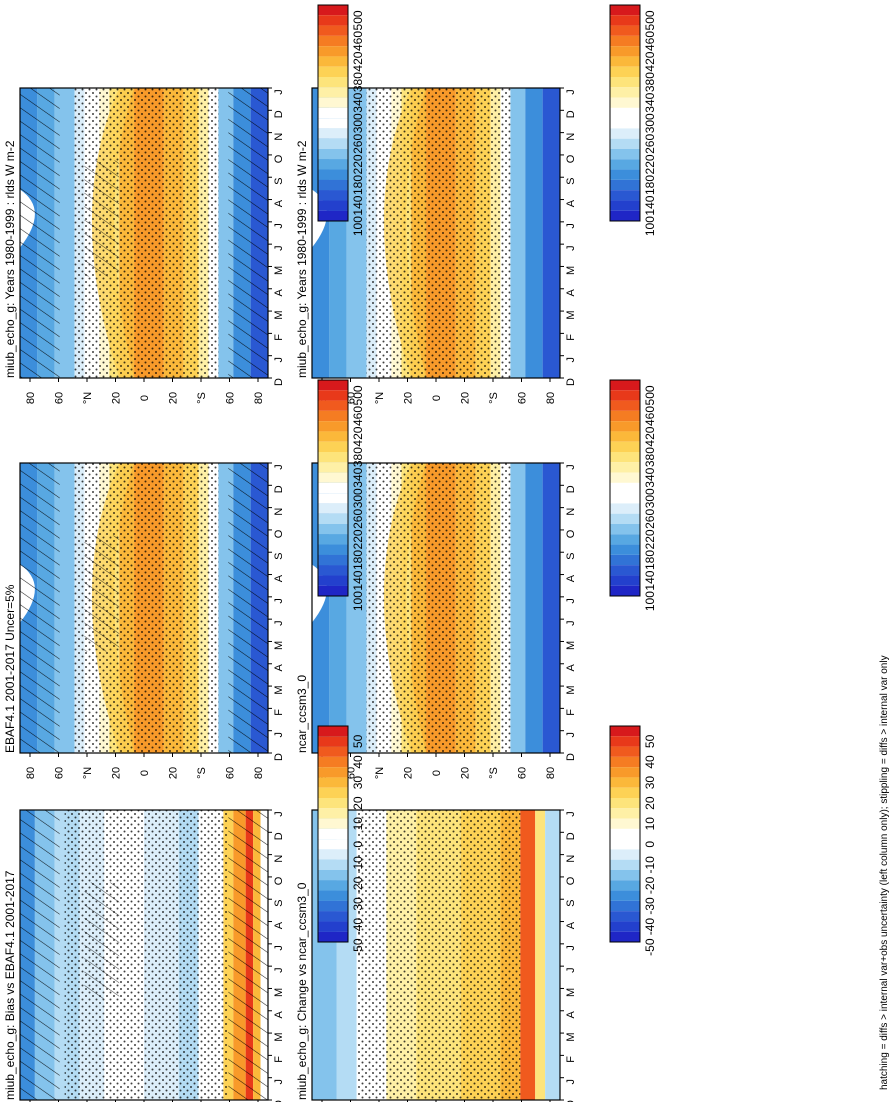  What do you see at coordinates (650, 164) in the screenshot?
I see `colorbar-label: 220` at bounding box center [650, 164].